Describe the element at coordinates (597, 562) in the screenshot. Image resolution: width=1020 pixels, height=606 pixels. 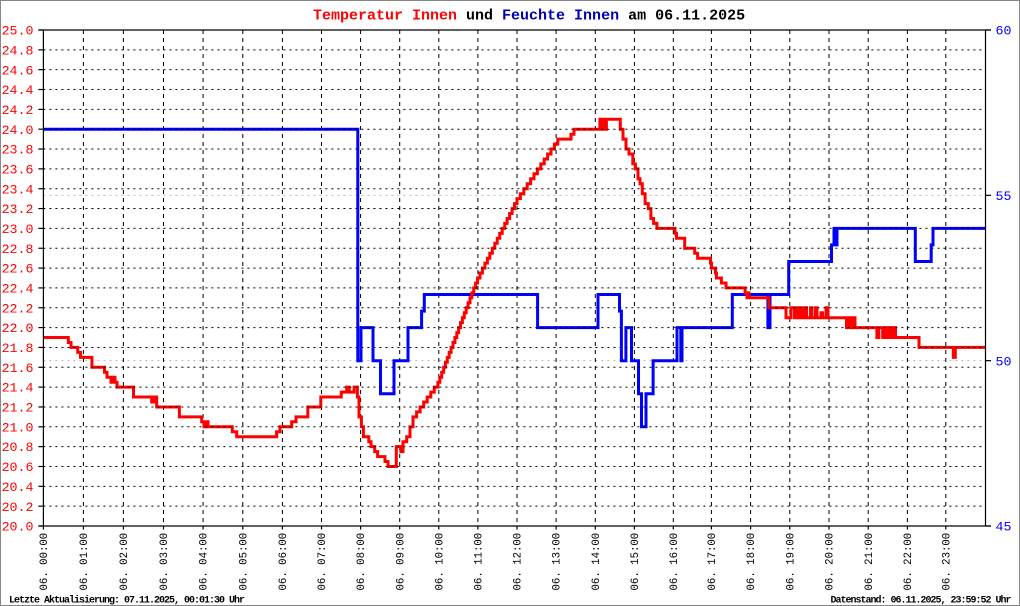
I see `svg-text: 06. 14:00` at that location.